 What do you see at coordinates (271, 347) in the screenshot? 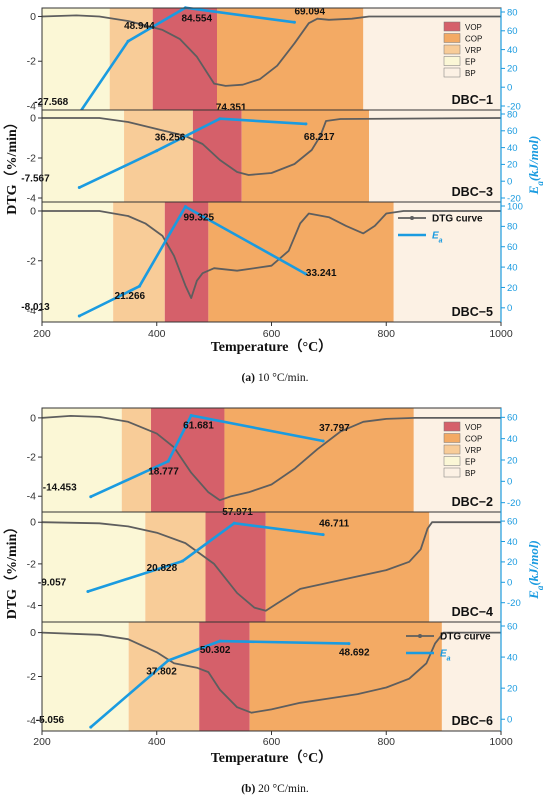
I see `x-axis-label: Temperature（°C）` at bounding box center [271, 347].